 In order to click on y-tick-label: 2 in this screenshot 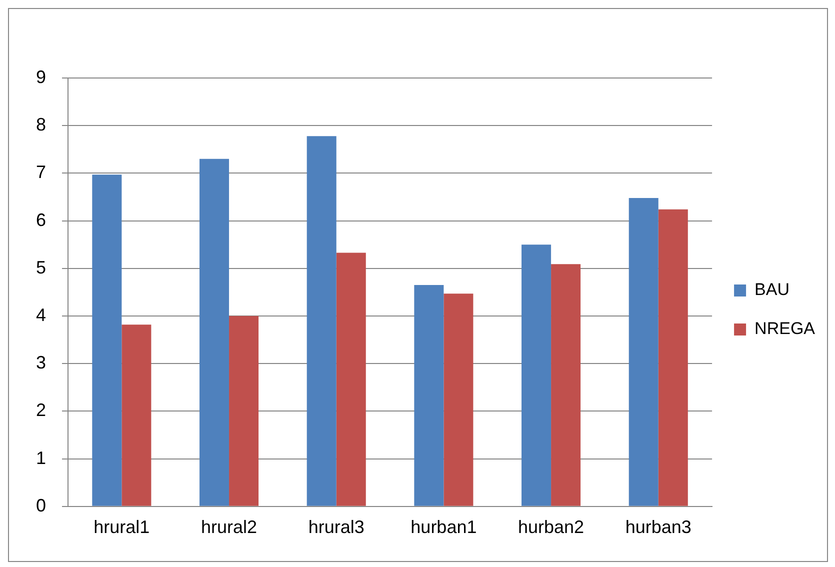, I will do `click(41, 410)`.